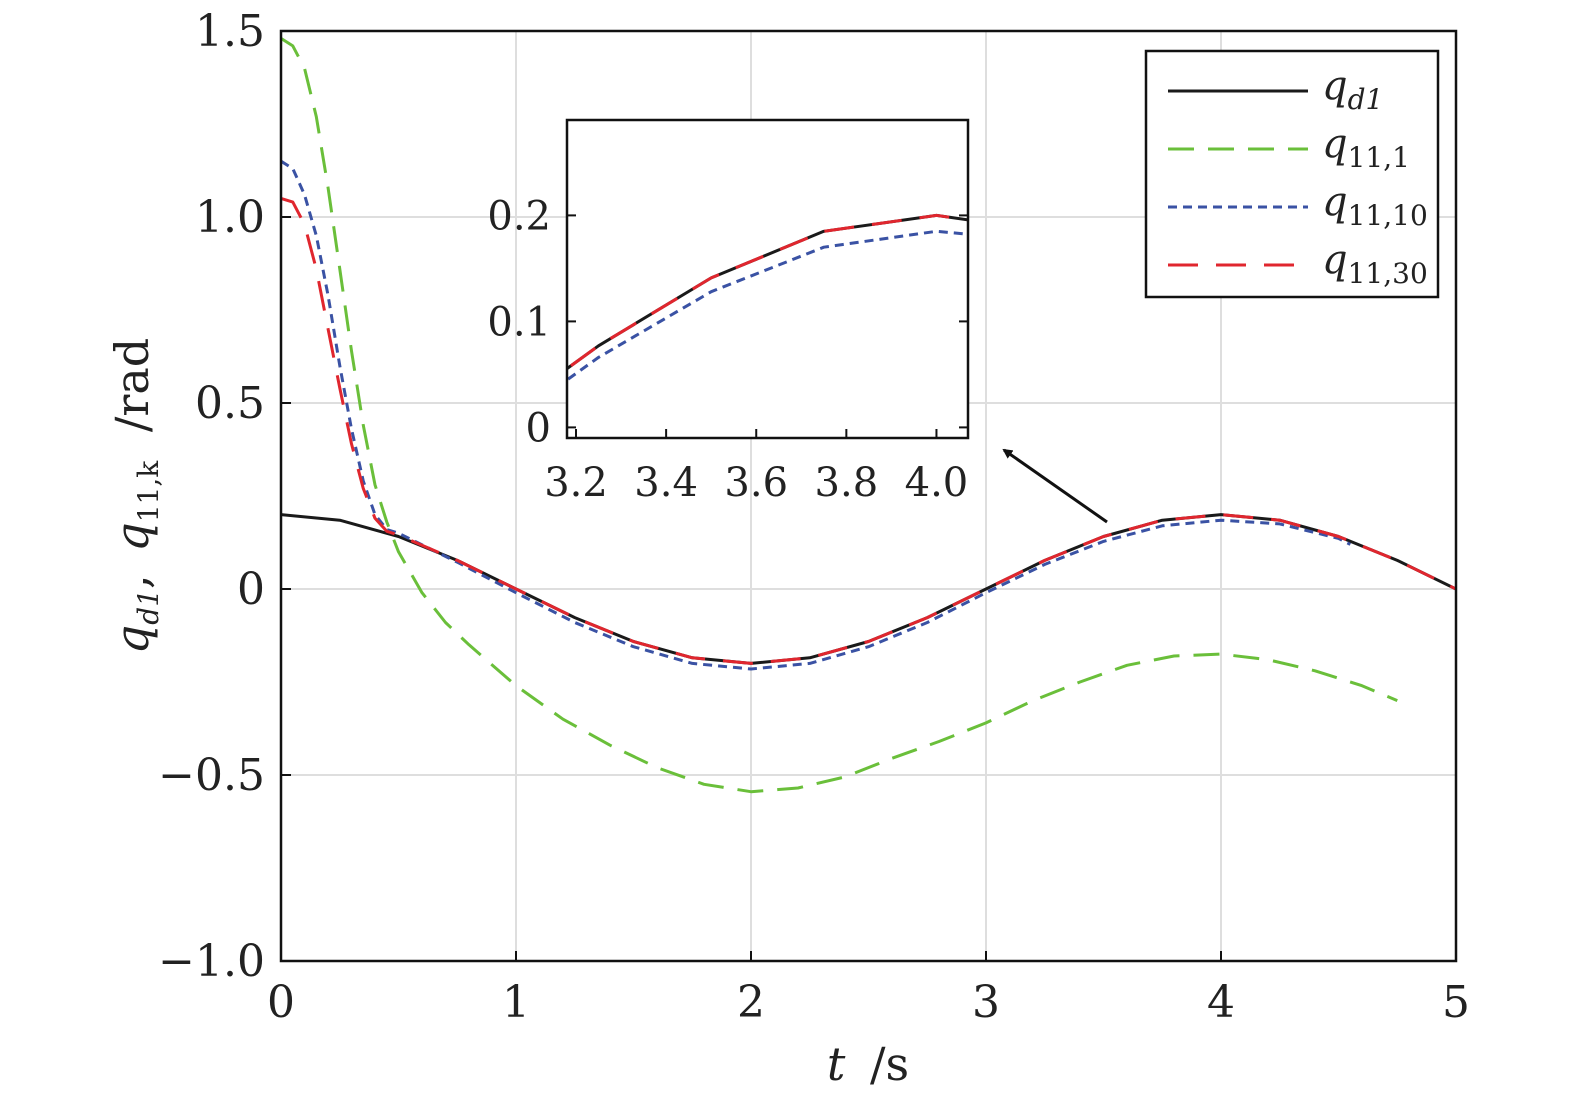 This screenshot has height=1098, width=1575. Describe the element at coordinates (148, 491) in the screenshot. I see `y-axis-sub-2: 11,k` at that location.